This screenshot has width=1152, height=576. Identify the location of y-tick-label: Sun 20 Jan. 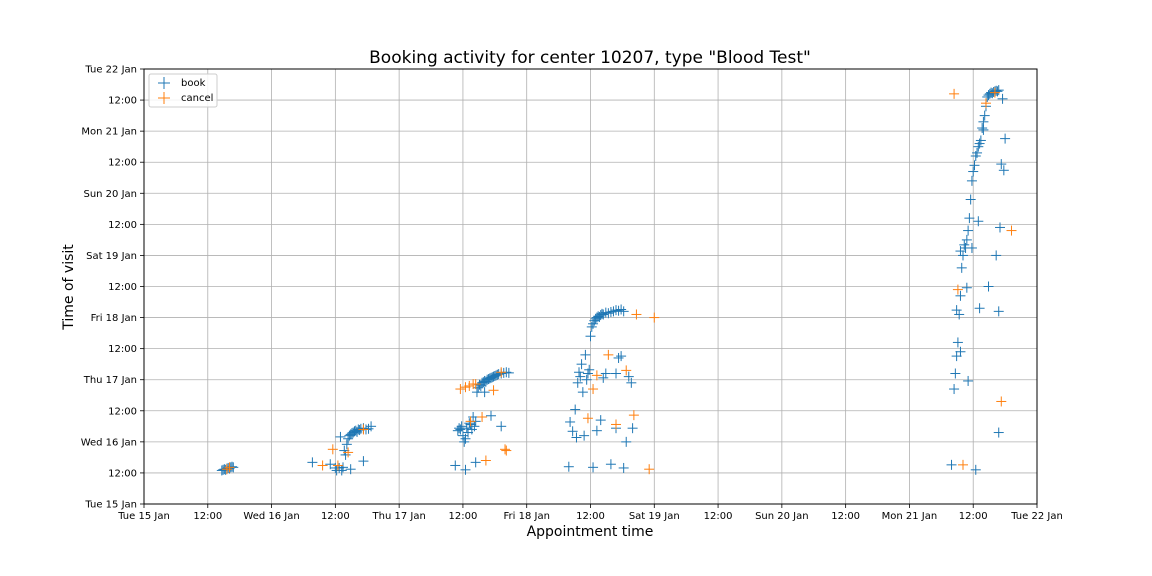
(110, 194).